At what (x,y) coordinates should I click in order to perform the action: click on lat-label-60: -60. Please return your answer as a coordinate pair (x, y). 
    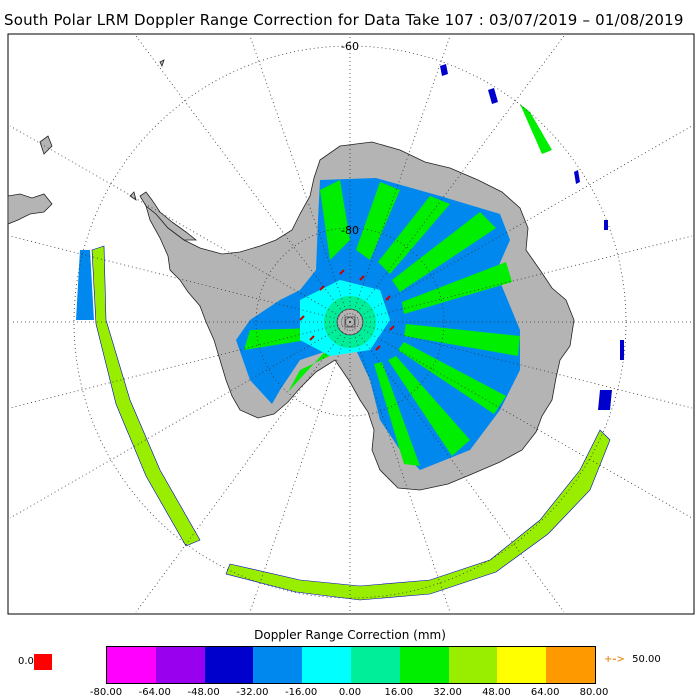
    Looking at the image, I should click on (350, 46).